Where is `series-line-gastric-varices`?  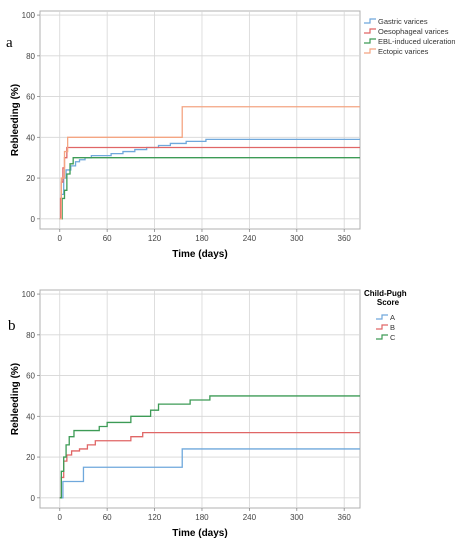 series-line-gastric-varices is located at coordinates (209, 179).